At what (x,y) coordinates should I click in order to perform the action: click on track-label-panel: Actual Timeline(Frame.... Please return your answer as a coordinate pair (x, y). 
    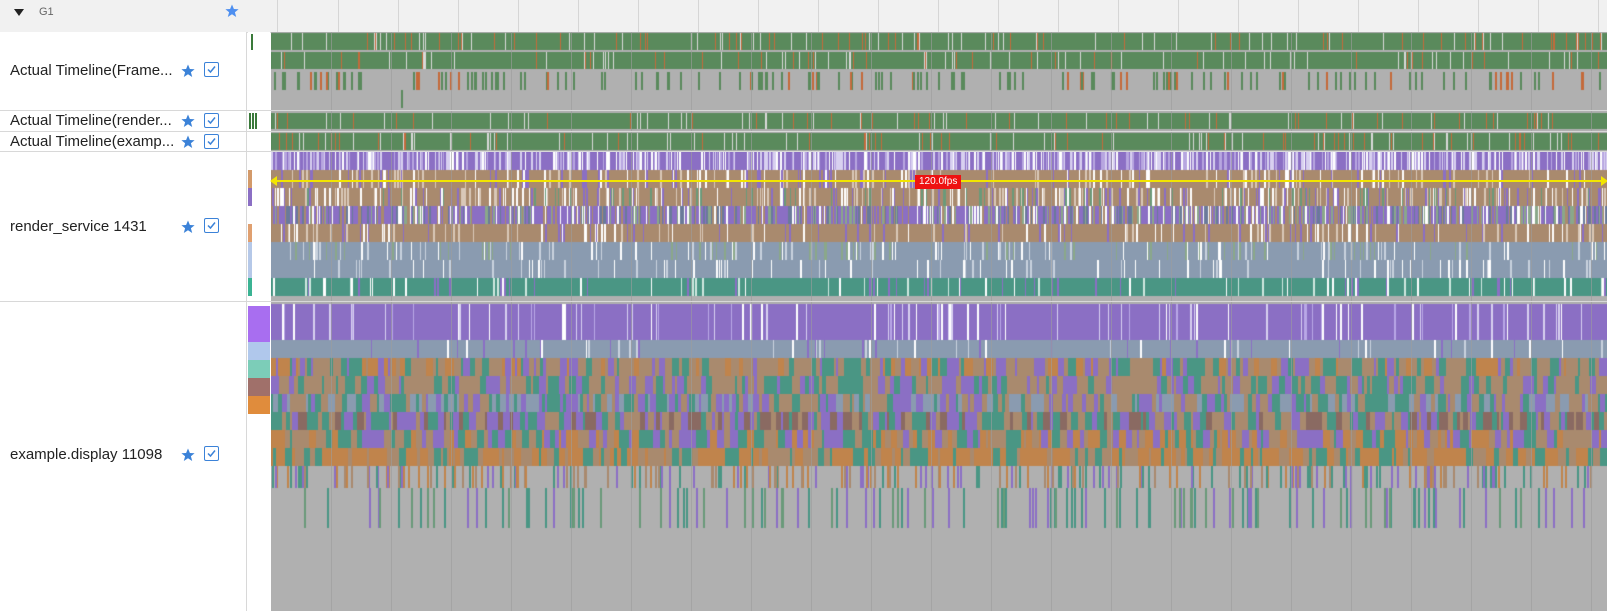
    Looking at the image, I should click on (123, 71).